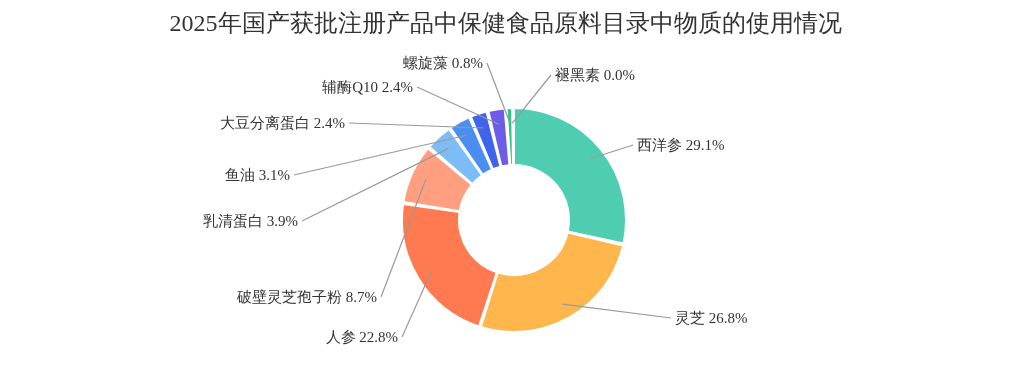 This screenshot has height=375, width=1011. I want to click on slice-label: 灵芝 26.8%, so click(711, 318).